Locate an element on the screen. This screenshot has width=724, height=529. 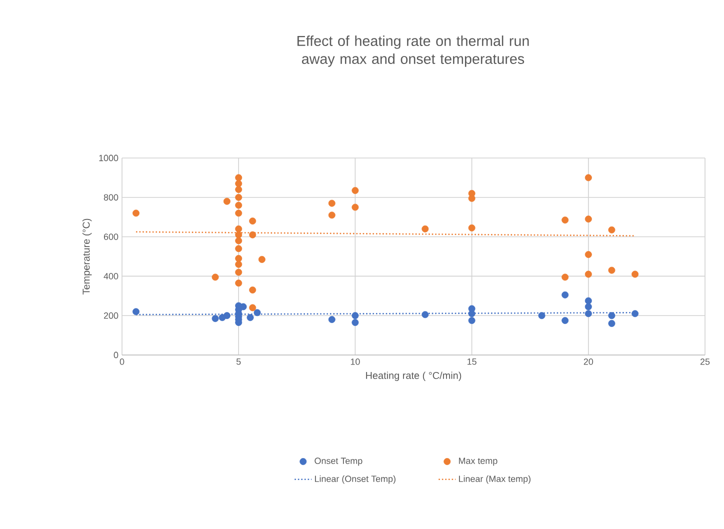
x-tick-label: 20 is located at coordinates (589, 361).